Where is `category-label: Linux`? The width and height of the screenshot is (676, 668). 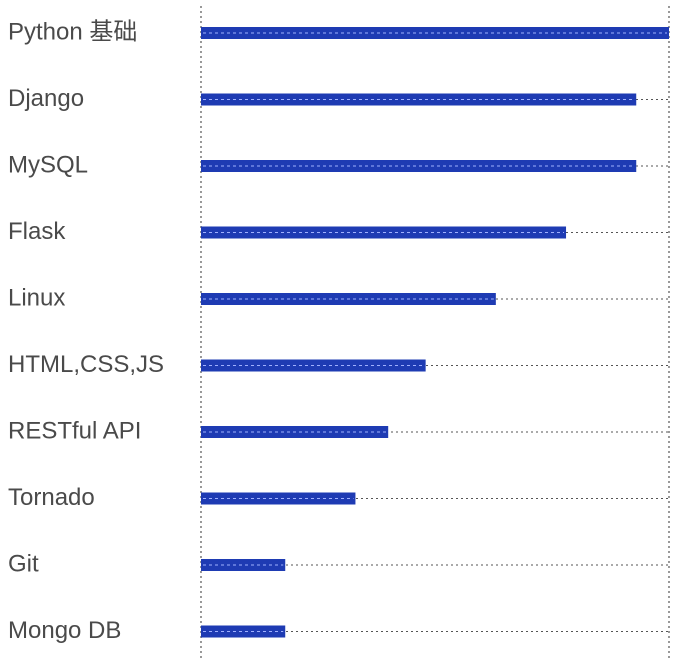
category-label: Linux is located at coordinates (36, 297).